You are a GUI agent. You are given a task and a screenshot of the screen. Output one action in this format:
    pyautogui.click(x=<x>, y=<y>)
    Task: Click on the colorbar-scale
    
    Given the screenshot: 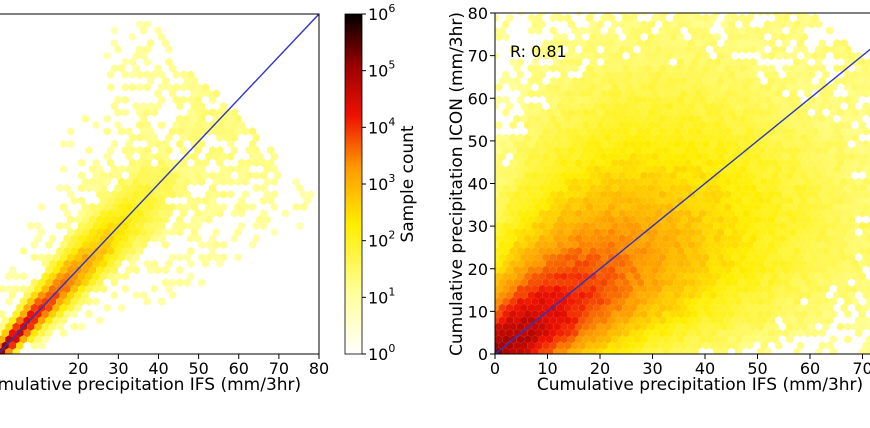 What is the action you would take?
    pyautogui.click(x=353, y=184)
    